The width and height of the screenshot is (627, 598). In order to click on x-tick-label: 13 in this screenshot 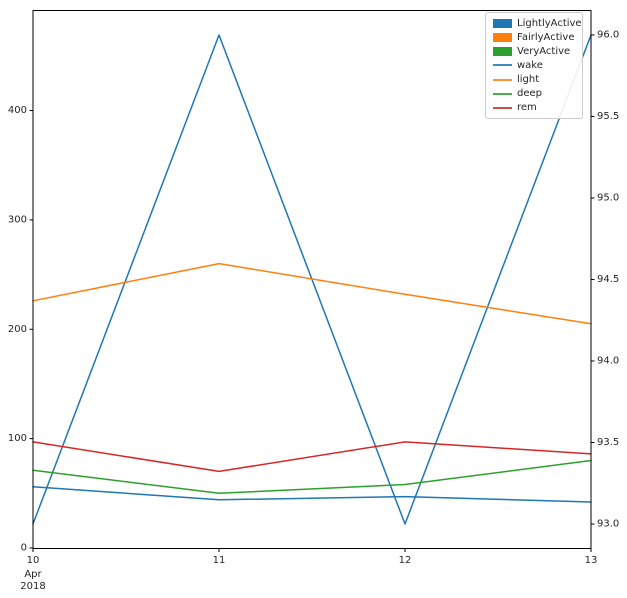, I will do `click(591, 560)`.